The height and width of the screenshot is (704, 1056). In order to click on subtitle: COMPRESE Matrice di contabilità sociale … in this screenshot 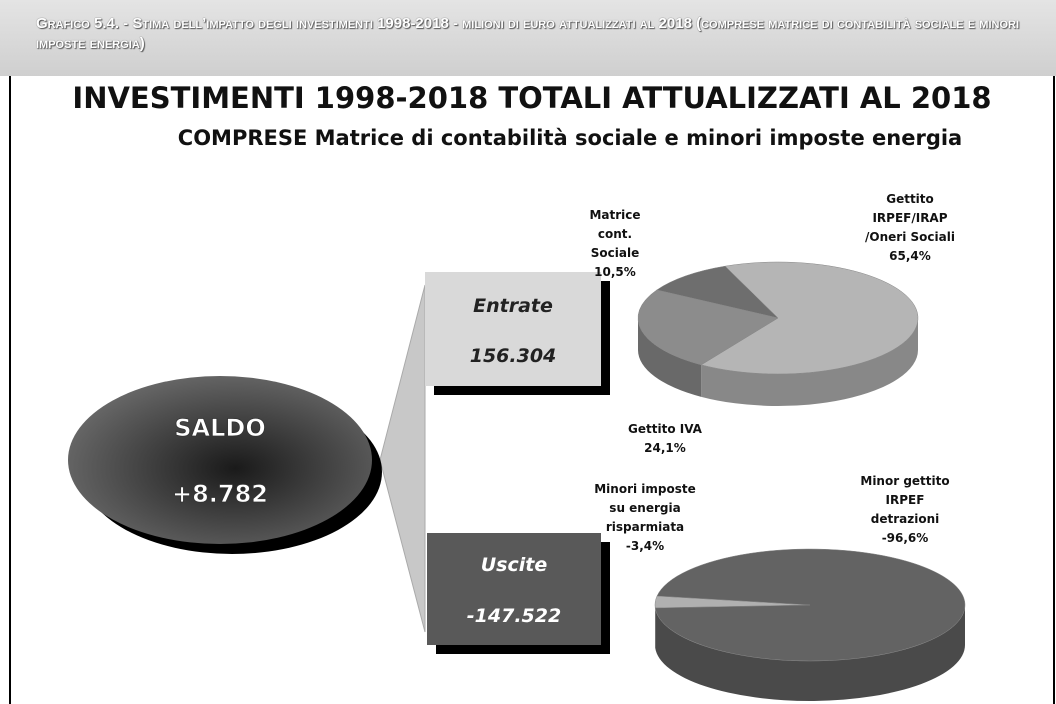, I will do `click(570, 138)`.